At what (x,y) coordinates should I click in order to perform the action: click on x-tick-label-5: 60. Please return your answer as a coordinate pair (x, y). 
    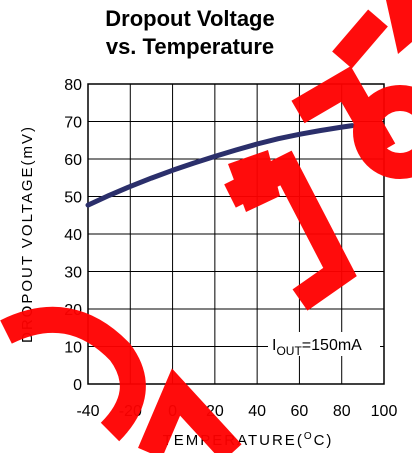
    Looking at the image, I should click on (300, 411).